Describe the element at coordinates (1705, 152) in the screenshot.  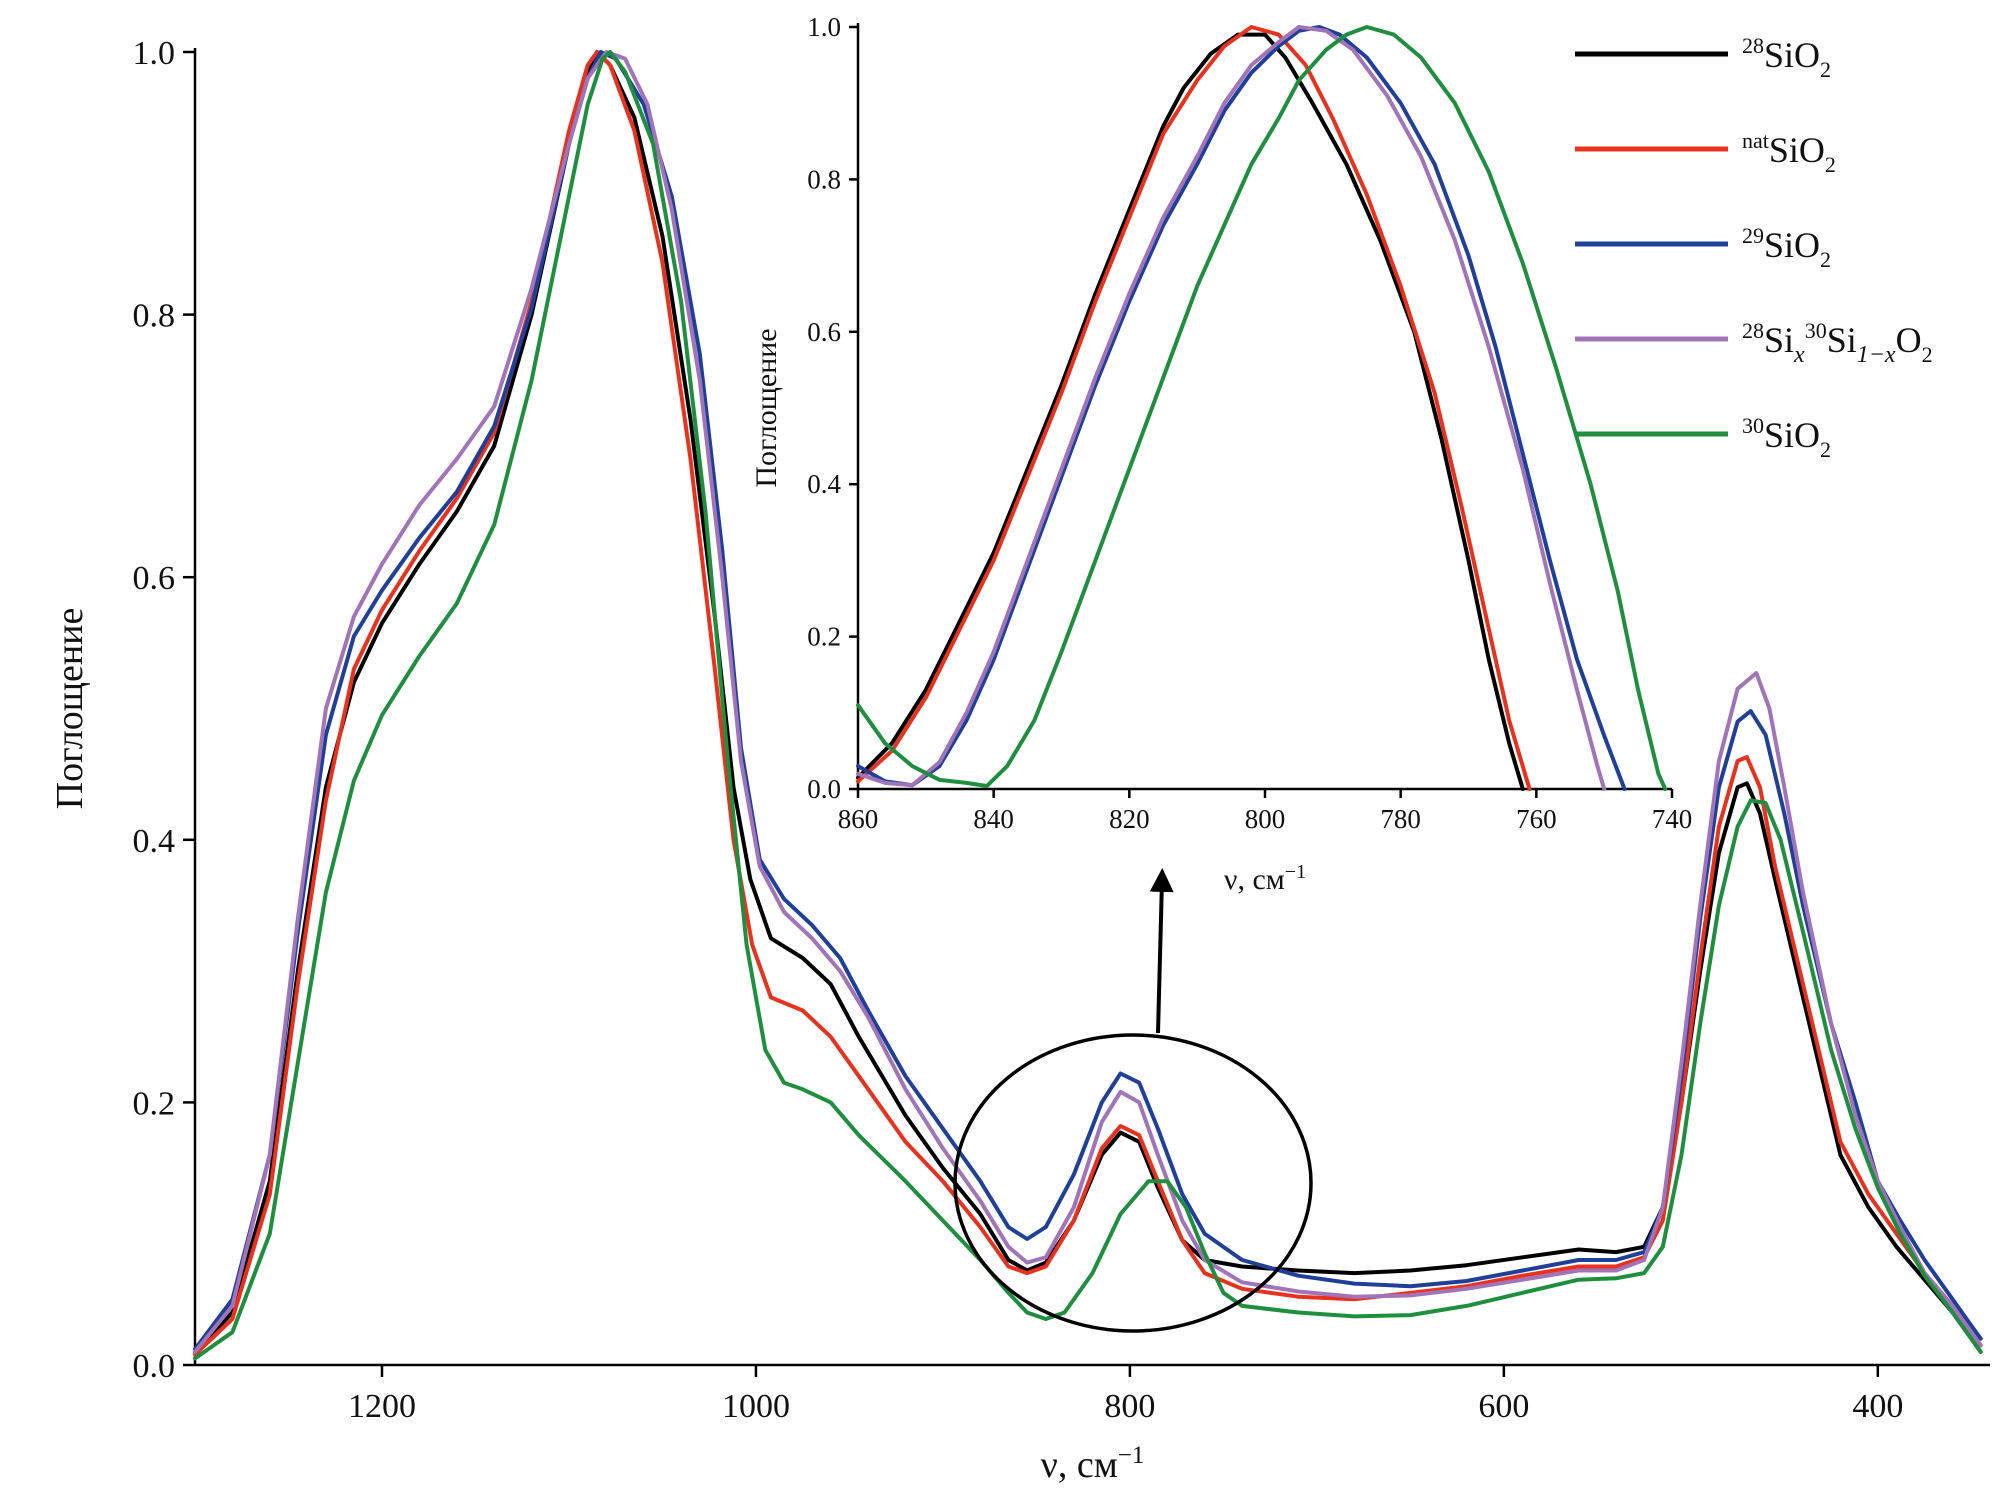
I see `legend-item-natSiO2: natSiO2` at that location.